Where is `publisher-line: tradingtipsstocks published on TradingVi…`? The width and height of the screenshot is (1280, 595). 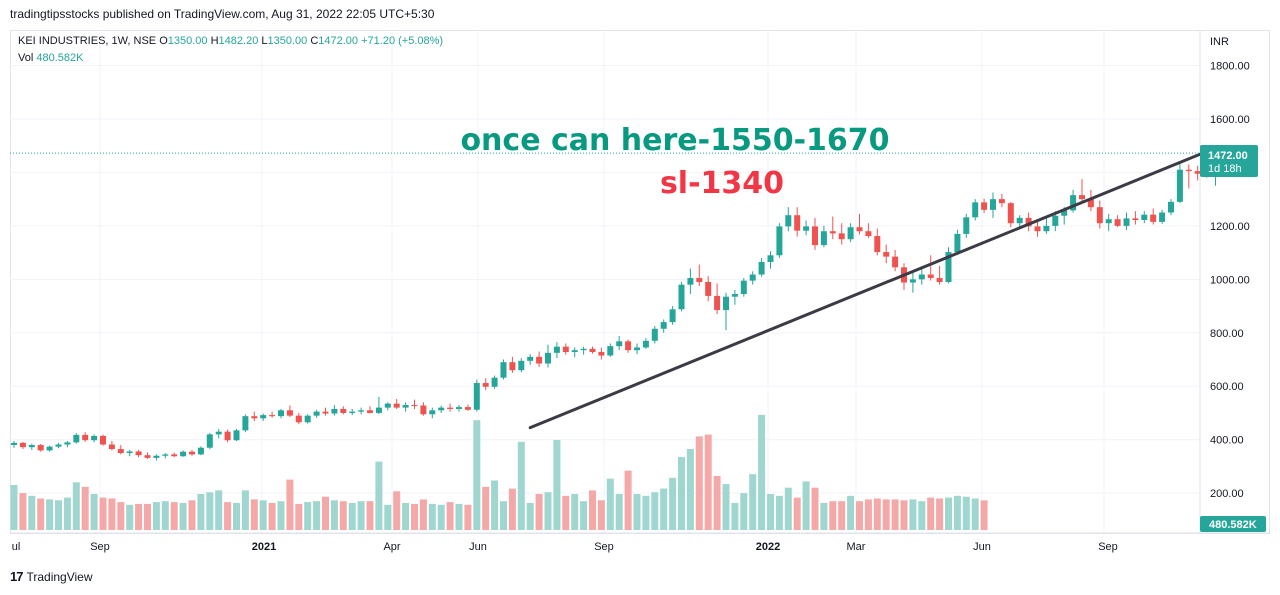 publisher-line: tradingtipsstocks published on TradingVi… is located at coordinates (222, 14).